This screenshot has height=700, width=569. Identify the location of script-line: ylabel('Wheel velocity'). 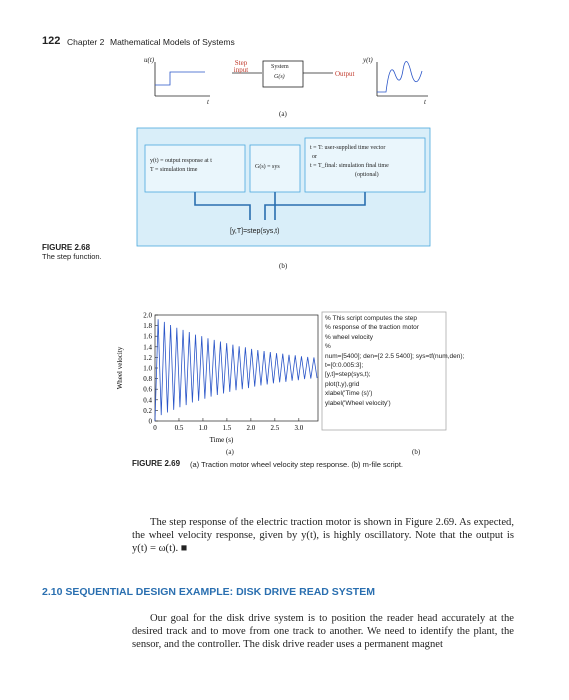
(358, 403).